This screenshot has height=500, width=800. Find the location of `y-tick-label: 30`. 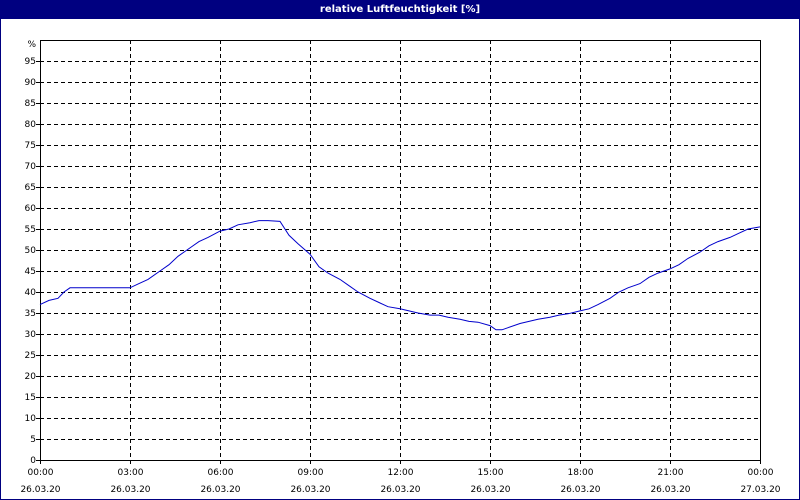

y-tick-label: 30 is located at coordinates (31, 335).